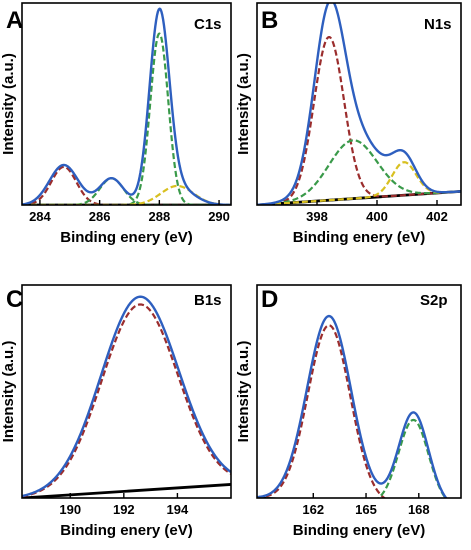 This screenshot has height=550, width=471. I want to click on x-tick-label: 284, so click(40, 216).